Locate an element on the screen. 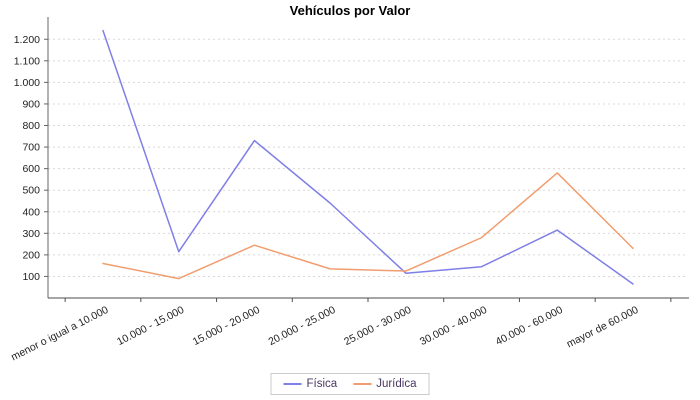  y-tick-label: 100 is located at coordinates (31, 277).